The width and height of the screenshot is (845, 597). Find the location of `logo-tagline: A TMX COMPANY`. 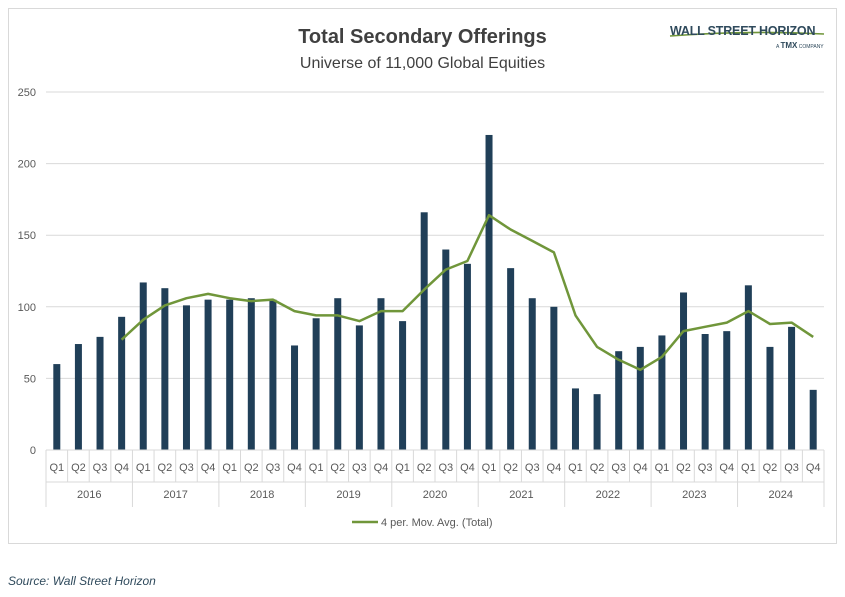

logo-tagline: A TMX COMPANY is located at coordinates (800, 45).